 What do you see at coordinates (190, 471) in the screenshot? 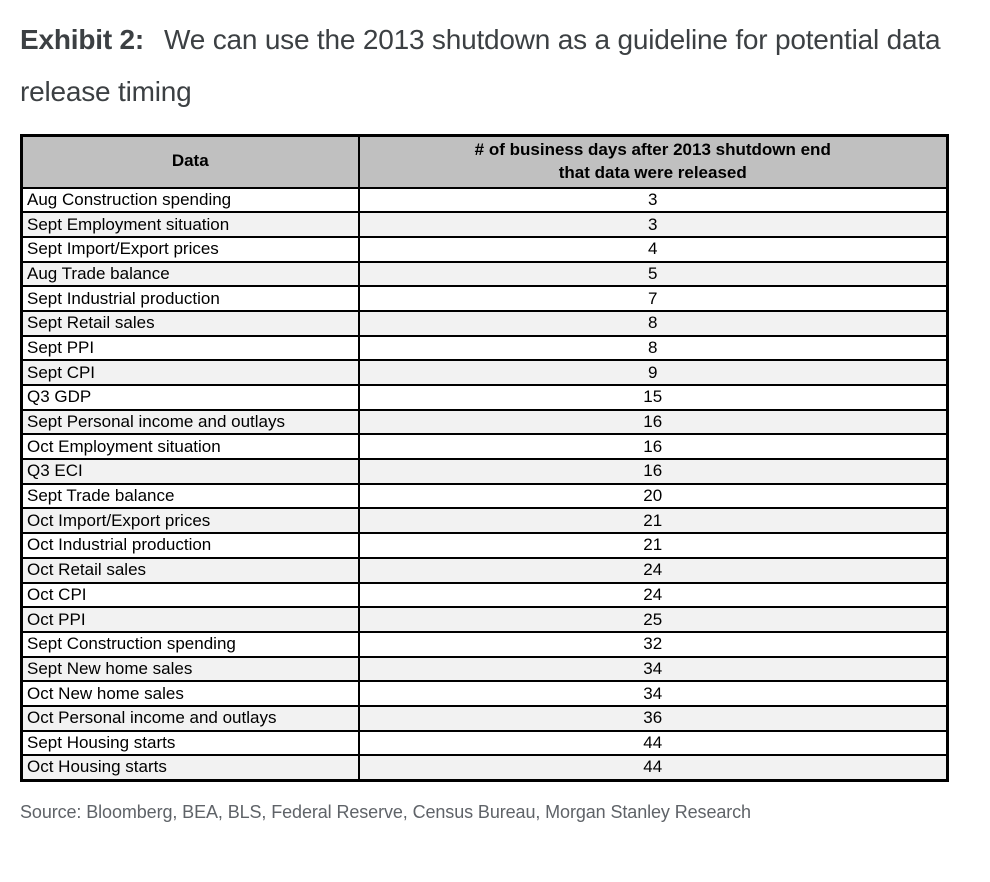
I see `data-label-cell: Q3 ECI` at bounding box center [190, 471].